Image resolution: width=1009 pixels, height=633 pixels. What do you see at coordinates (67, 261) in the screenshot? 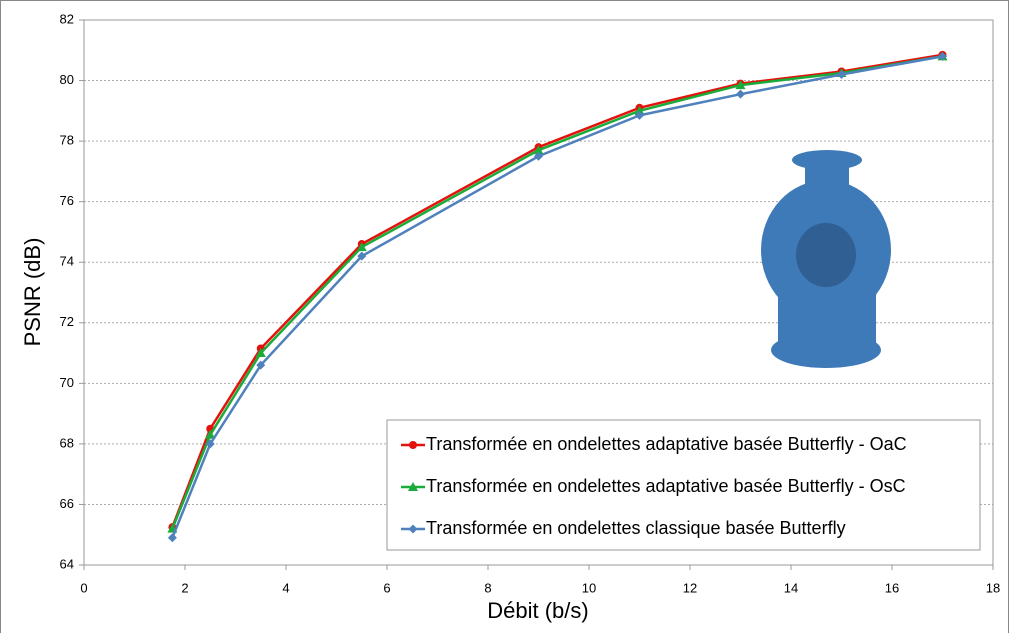
I see `y-tick-label: 74` at bounding box center [67, 261].